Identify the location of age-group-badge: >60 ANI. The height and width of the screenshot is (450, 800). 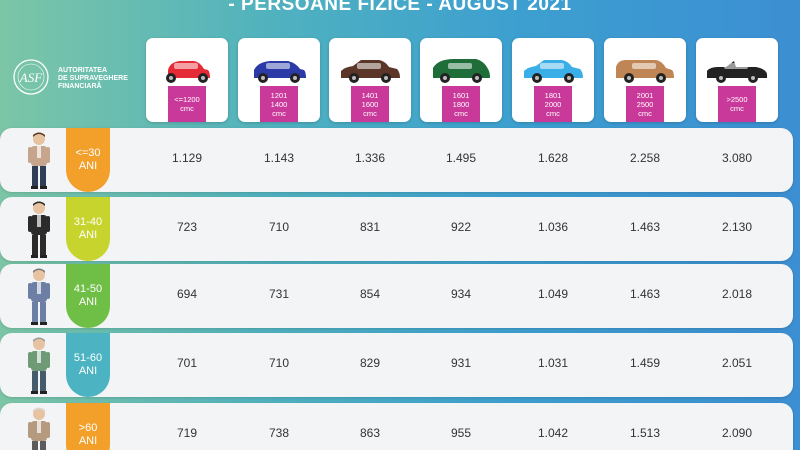
(88, 426).